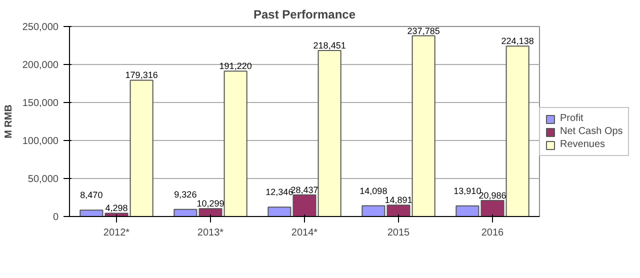 This screenshot has width=640, height=278. Describe the element at coordinates (492, 233) in the screenshot. I see `x-tick-label: 2016` at that location.